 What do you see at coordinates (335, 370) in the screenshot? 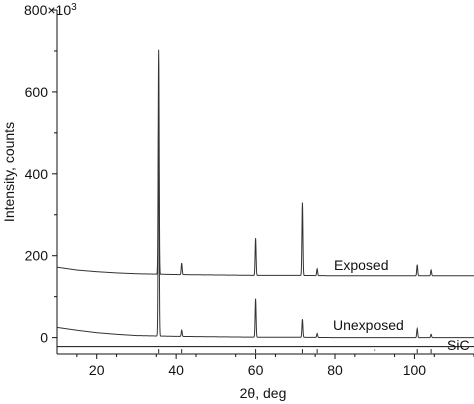
I see `x-tick-label: 80` at bounding box center [335, 370].